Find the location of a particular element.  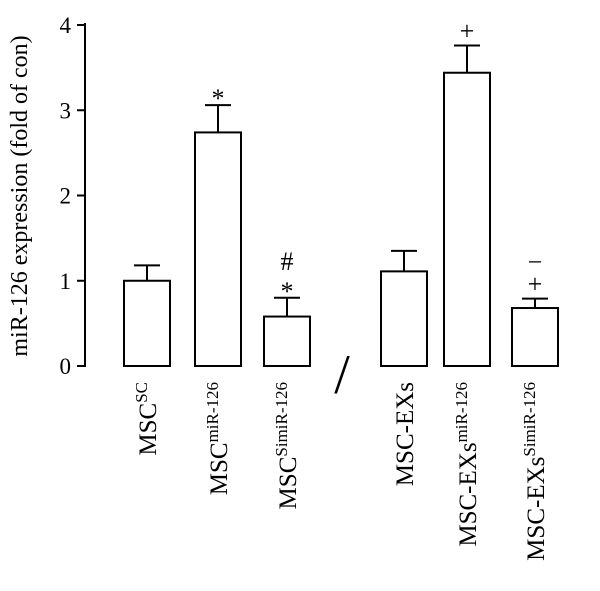

x-tick-label: MSC-EXsSimiR-126 is located at coordinates (535, 471).